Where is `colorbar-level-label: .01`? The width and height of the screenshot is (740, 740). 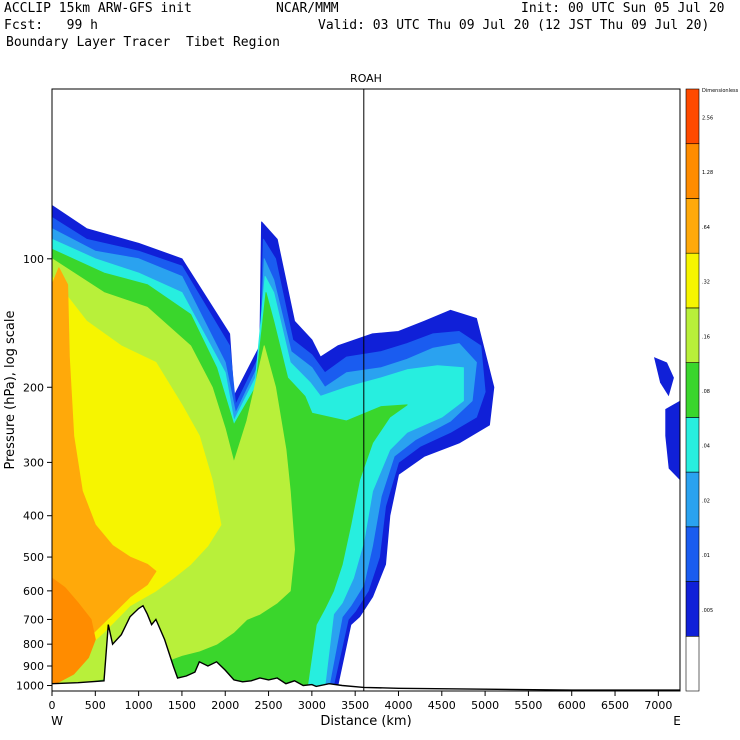 colorbar-level-label: .01 is located at coordinates (706, 556).